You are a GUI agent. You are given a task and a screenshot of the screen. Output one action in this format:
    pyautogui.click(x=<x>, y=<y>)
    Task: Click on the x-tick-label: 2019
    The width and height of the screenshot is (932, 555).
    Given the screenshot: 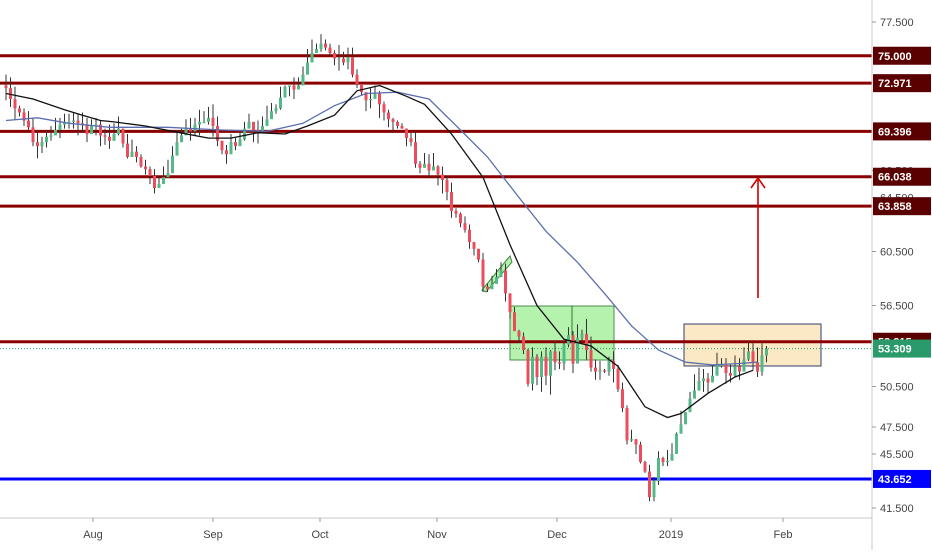 What is the action you would take?
    pyautogui.click(x=671, y=535)
    